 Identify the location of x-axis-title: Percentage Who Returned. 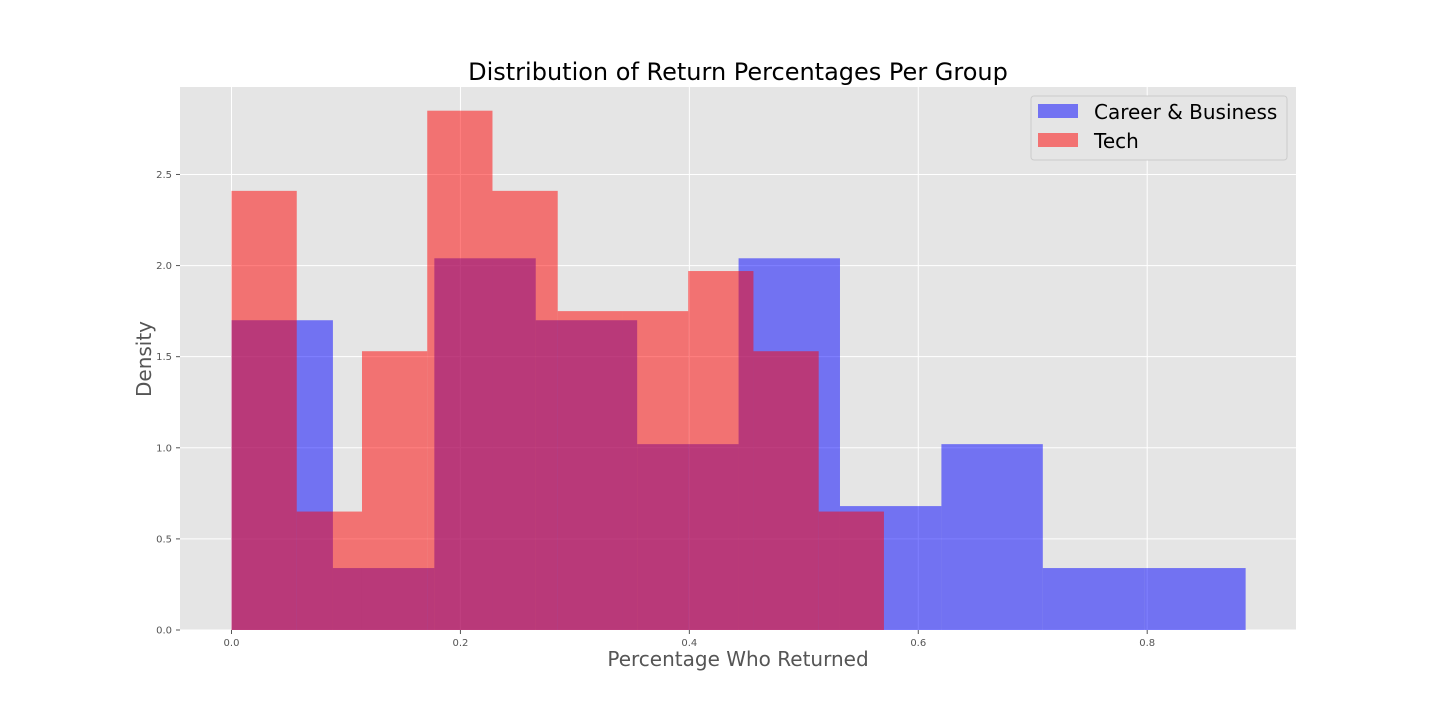
(737, 659).